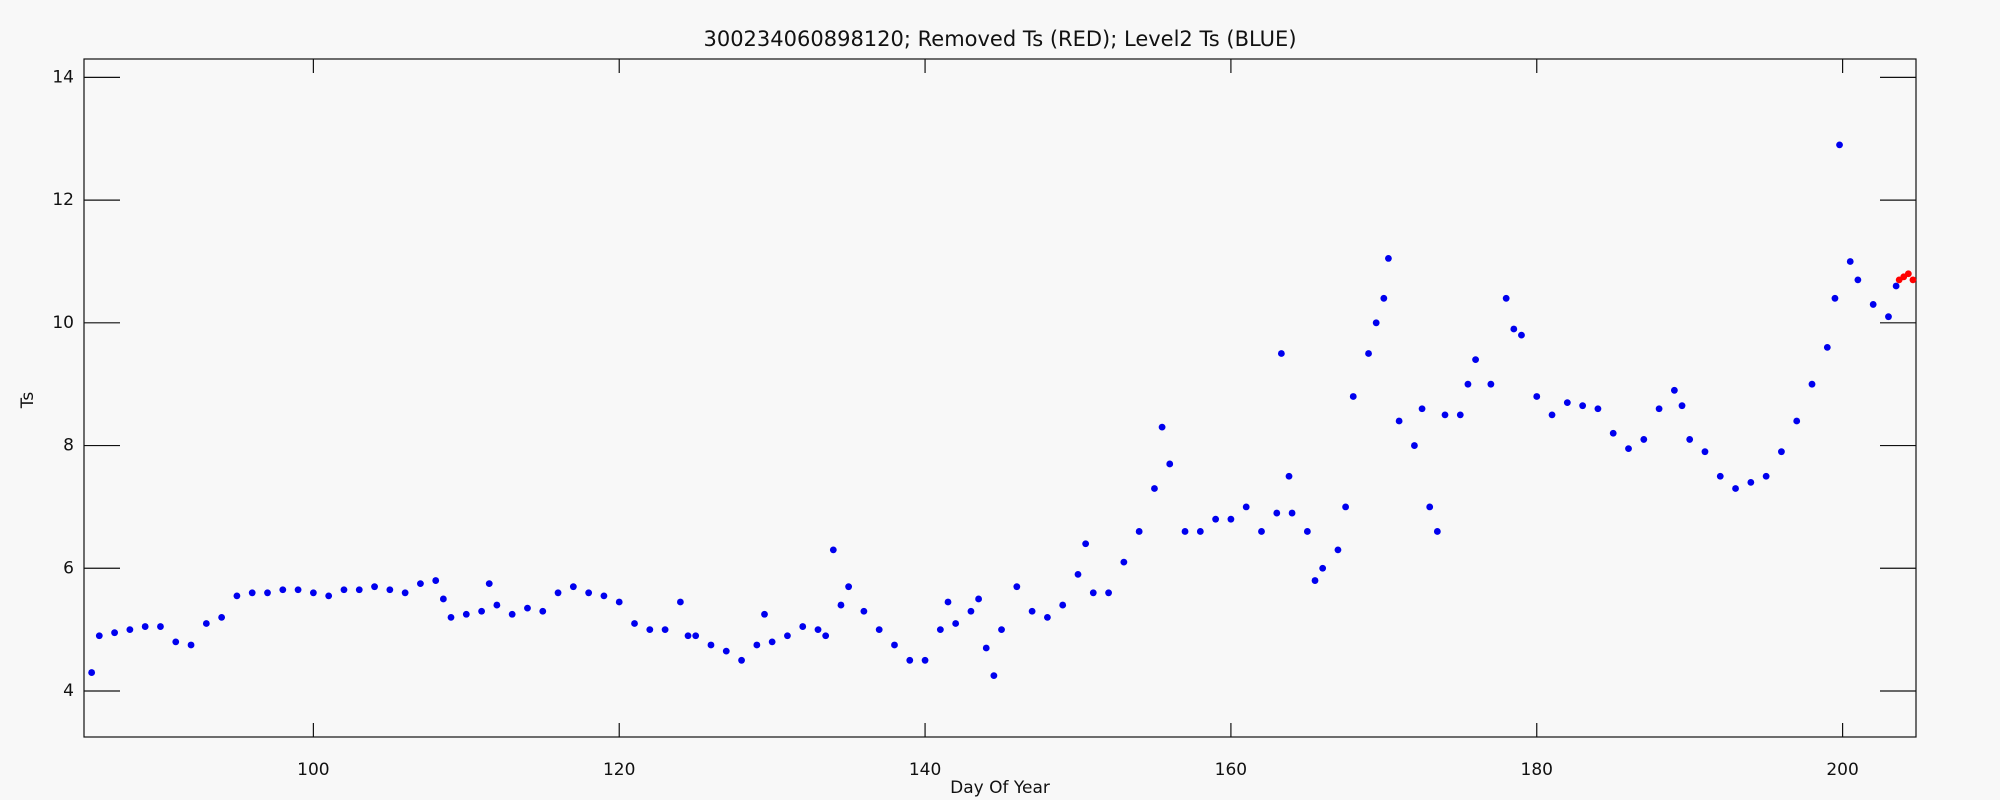 This screenshot has width=2000, height=800. I want to click on x-axis-label: Day Of Year, so click(1000, 788).